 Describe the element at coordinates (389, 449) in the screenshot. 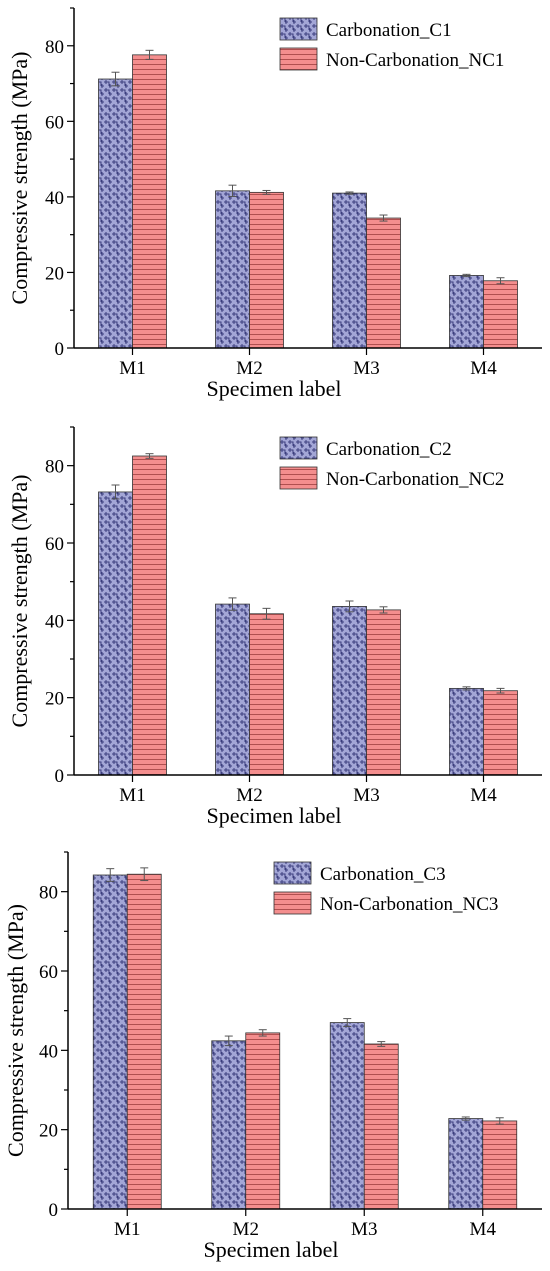

I see `legend-label: Carbonation_C2` at that location.